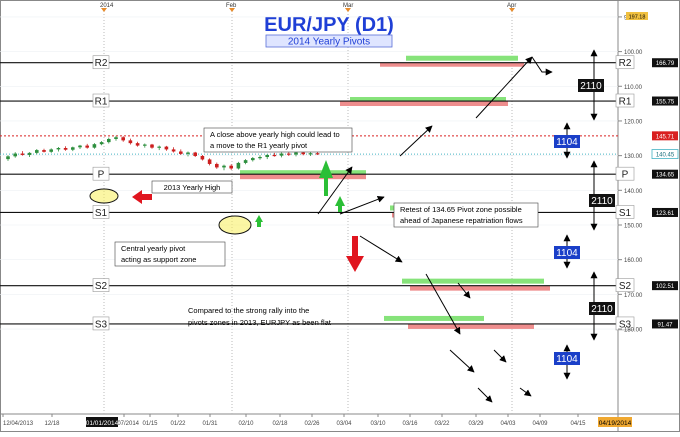 The width and height of the screenshot is (680, 437). I want to click on arrow-to-s2, so click(443, 304).